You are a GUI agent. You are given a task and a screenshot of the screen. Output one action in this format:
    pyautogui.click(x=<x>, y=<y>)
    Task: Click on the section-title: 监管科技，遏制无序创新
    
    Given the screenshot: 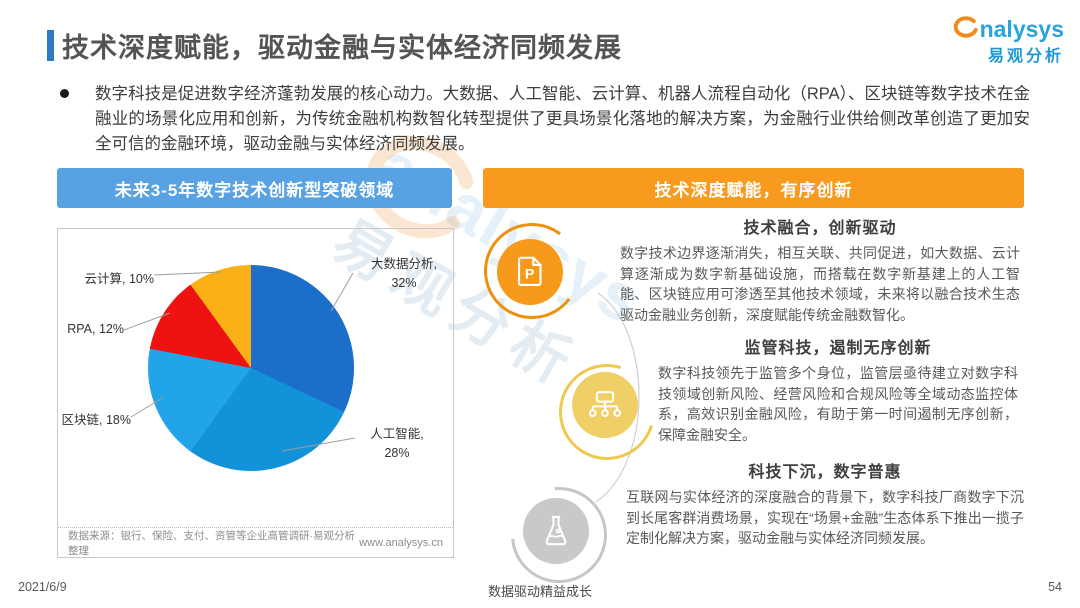 What is the action you would take?
    pyautogui.click(x=838, y=348)
    